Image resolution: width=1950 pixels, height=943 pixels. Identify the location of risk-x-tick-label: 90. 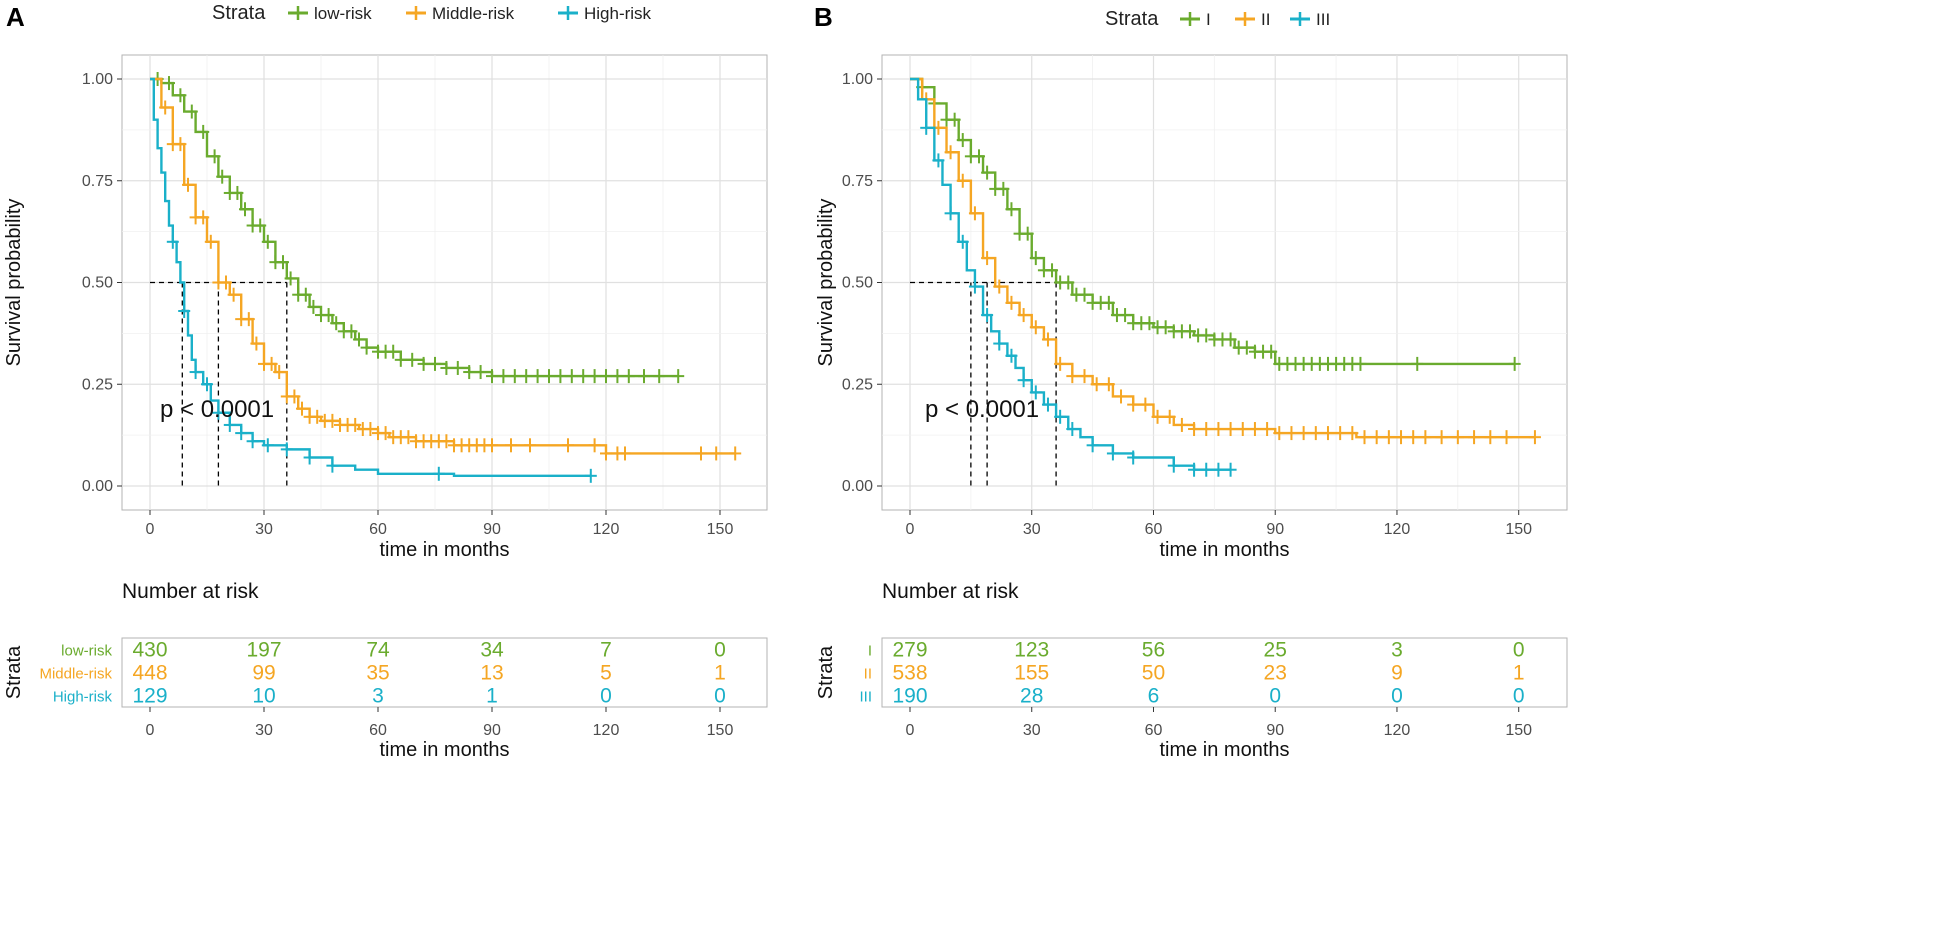
(492, 730).